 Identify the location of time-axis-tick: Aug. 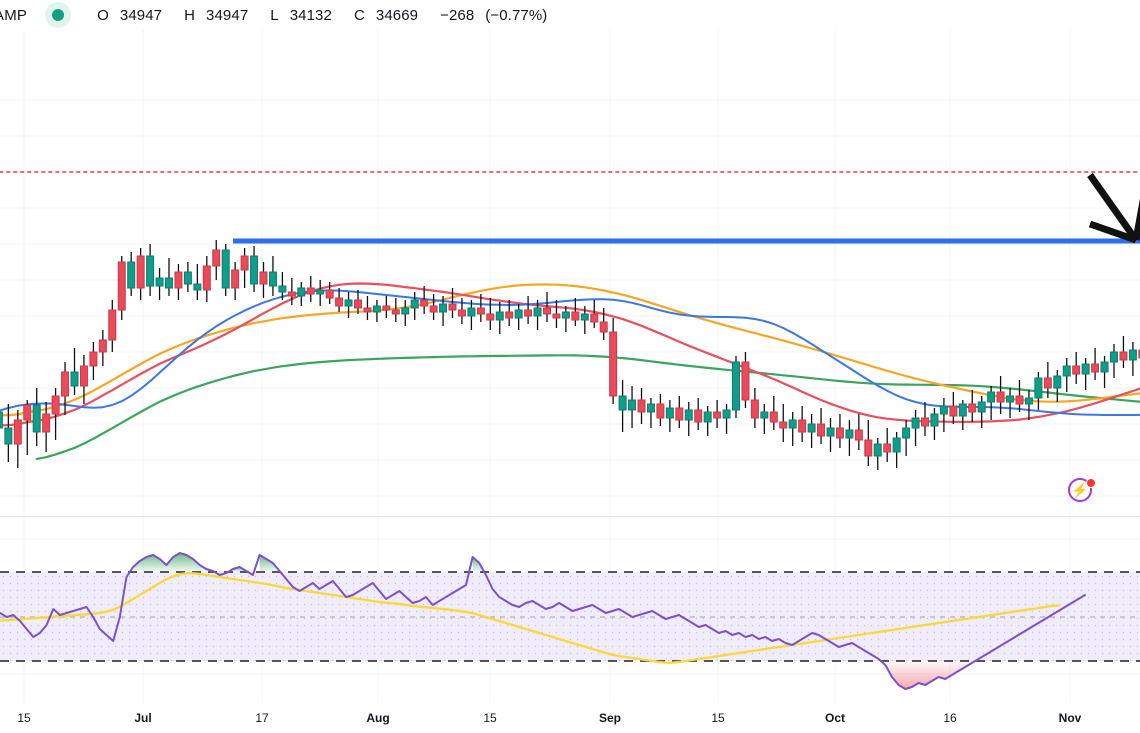
(378, 718).